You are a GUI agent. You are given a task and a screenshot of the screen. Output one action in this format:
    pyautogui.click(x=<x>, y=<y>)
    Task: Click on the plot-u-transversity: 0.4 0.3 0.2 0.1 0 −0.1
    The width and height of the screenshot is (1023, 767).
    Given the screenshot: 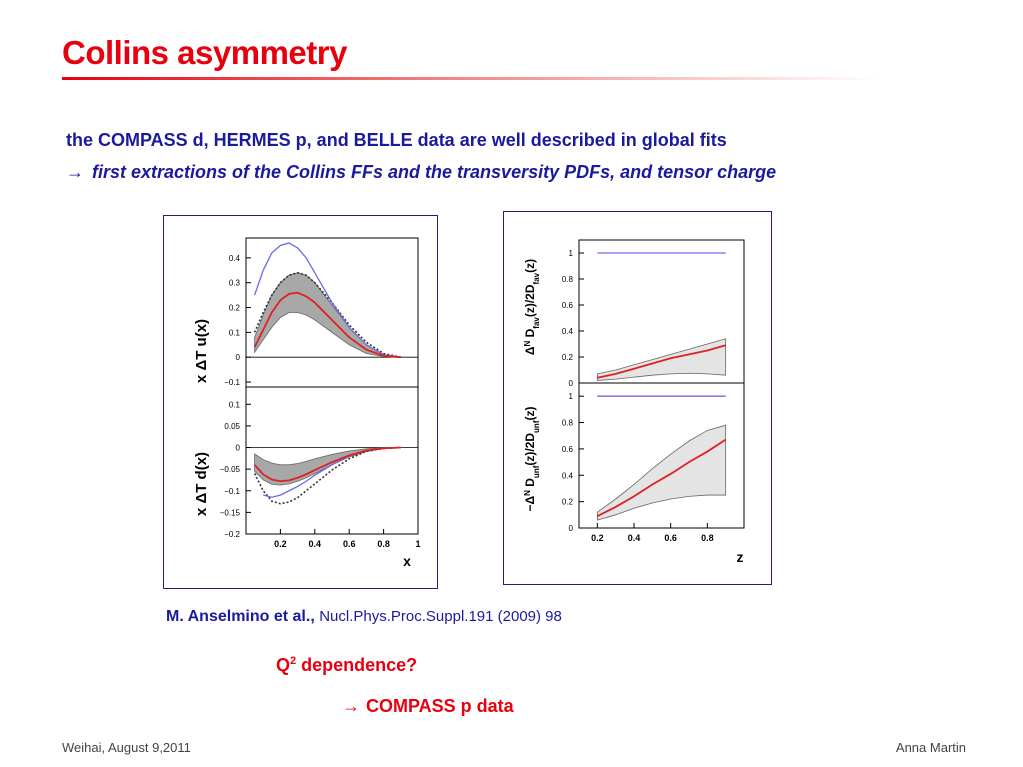 What is the action you would take?
    pyautogui.click(x=321, y=312)
    